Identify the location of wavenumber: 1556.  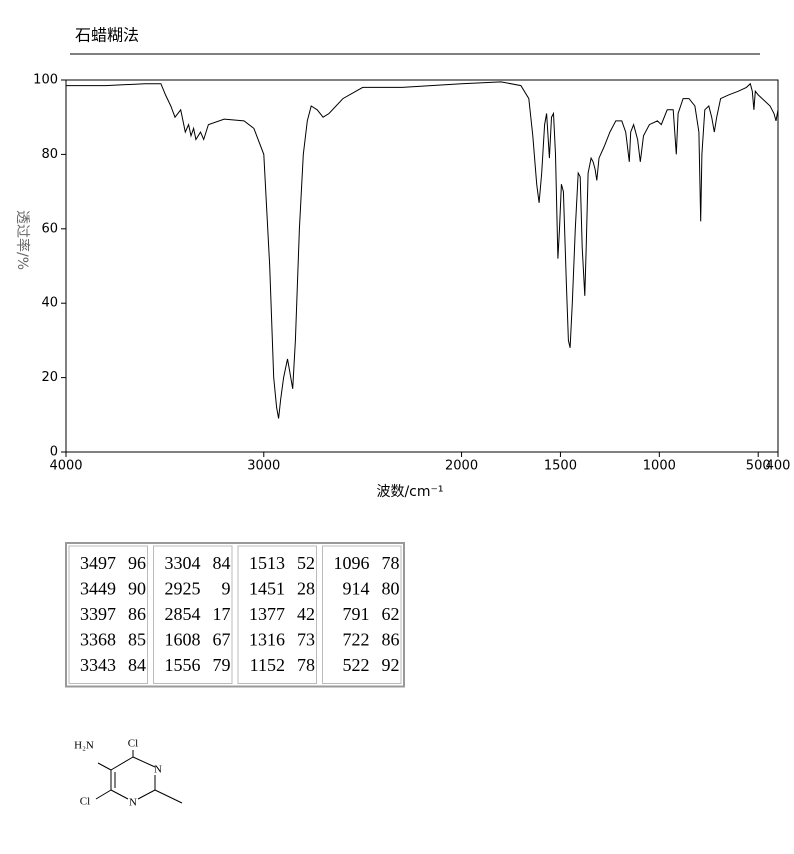
(183, 665).